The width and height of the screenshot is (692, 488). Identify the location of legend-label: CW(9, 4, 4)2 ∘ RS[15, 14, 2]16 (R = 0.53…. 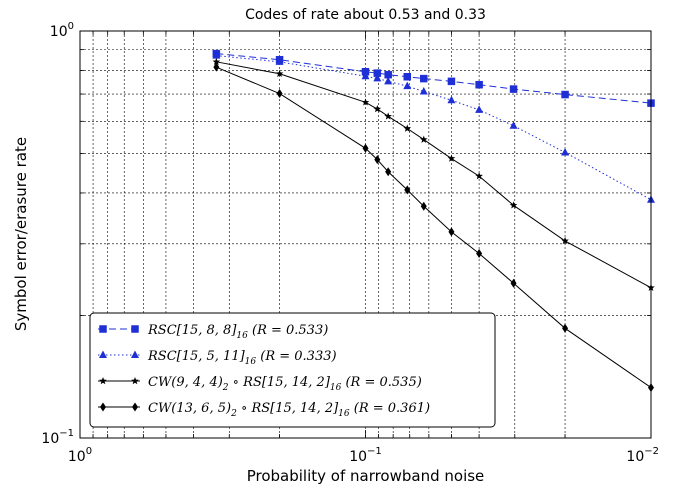
(285, 384).